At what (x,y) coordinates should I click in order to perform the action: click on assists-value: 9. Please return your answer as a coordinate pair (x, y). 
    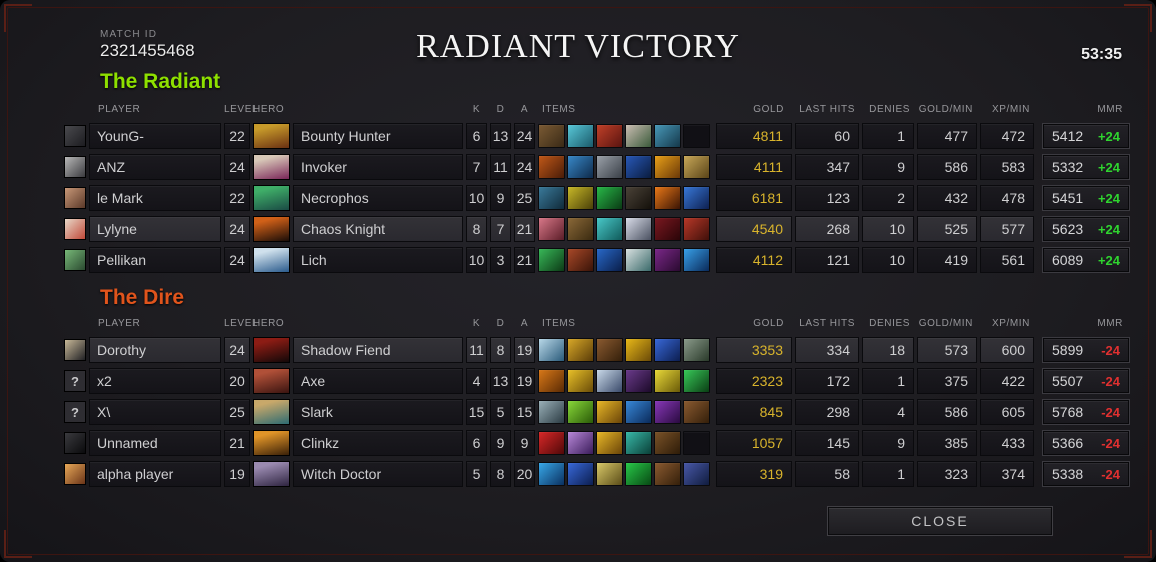
    Looking at the image, I should click on (524, 443).